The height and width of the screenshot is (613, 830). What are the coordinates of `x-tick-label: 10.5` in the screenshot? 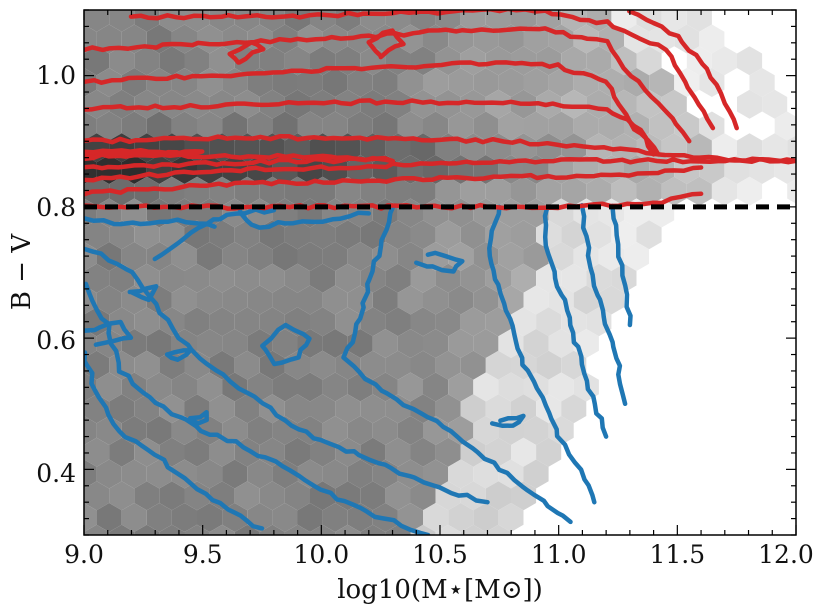 It's located at (440, 554).